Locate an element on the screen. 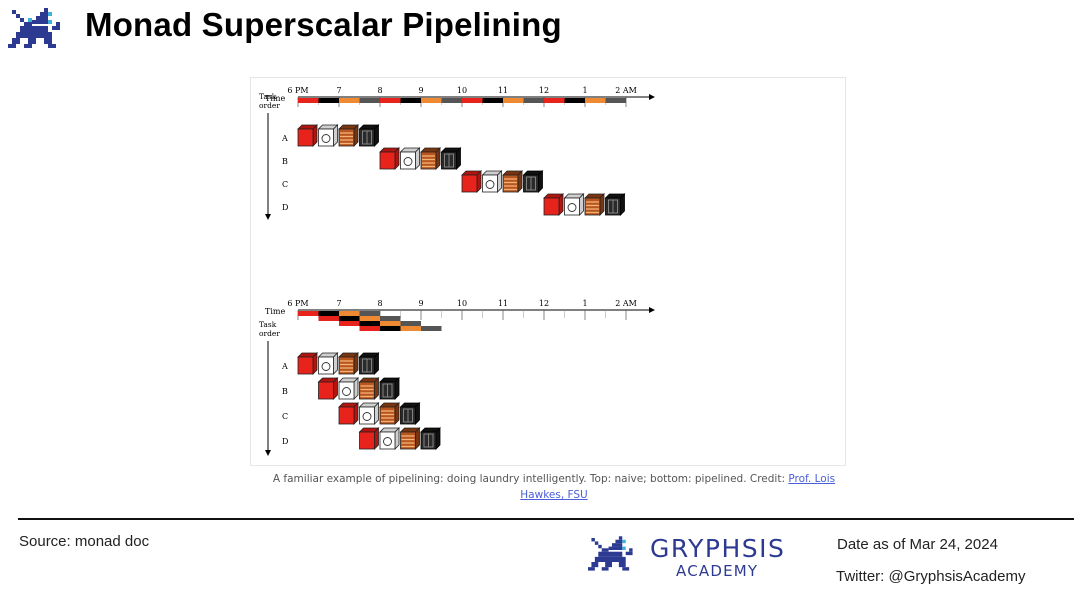 This screenshot has width=1080, height=596. pipelined-hour-label: 2 AM is located at coordinates (626, 303).